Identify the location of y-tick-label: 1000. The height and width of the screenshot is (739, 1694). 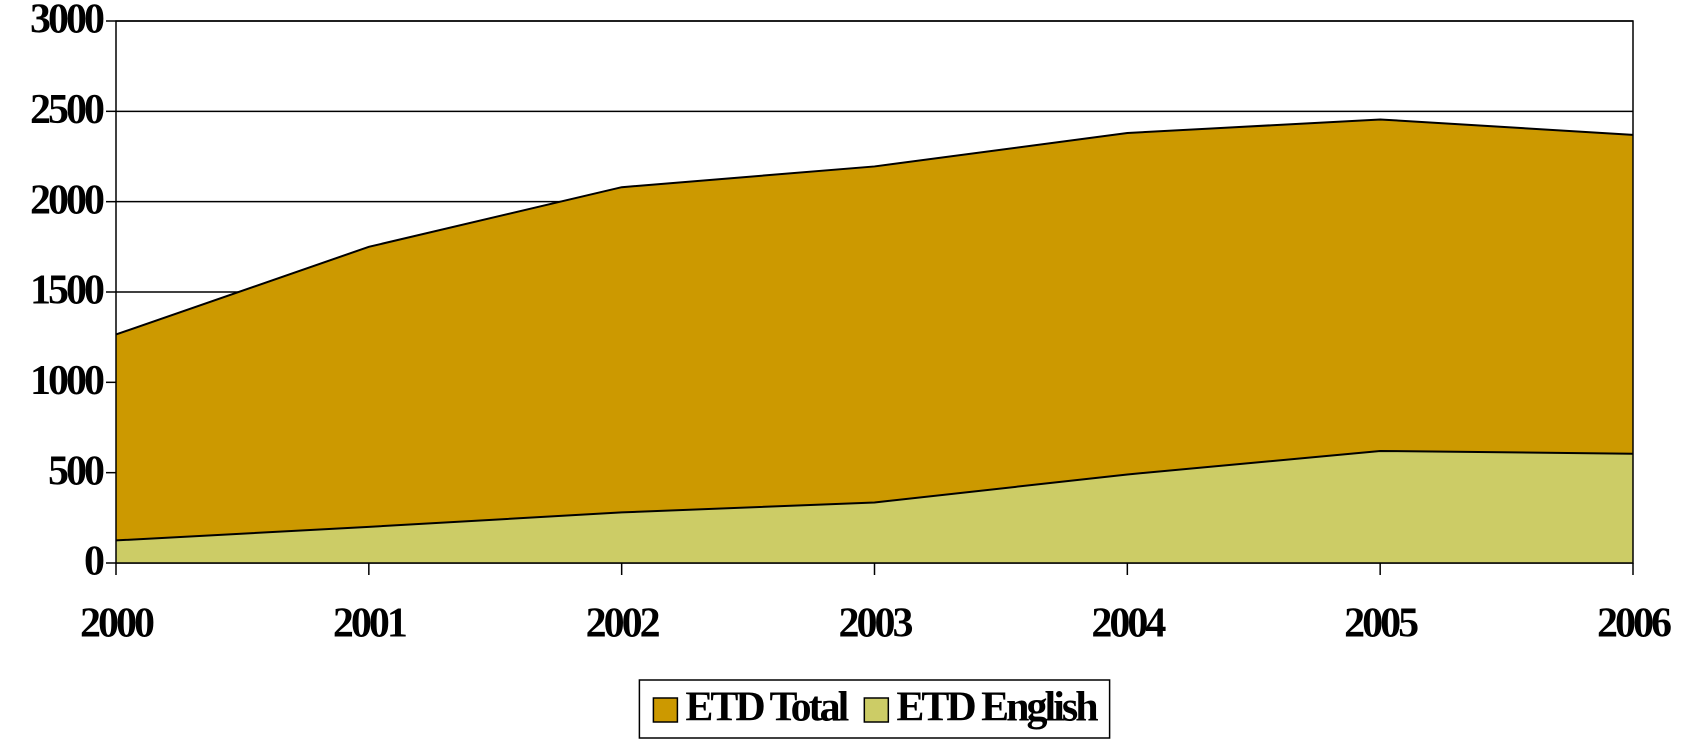
(67, 381).